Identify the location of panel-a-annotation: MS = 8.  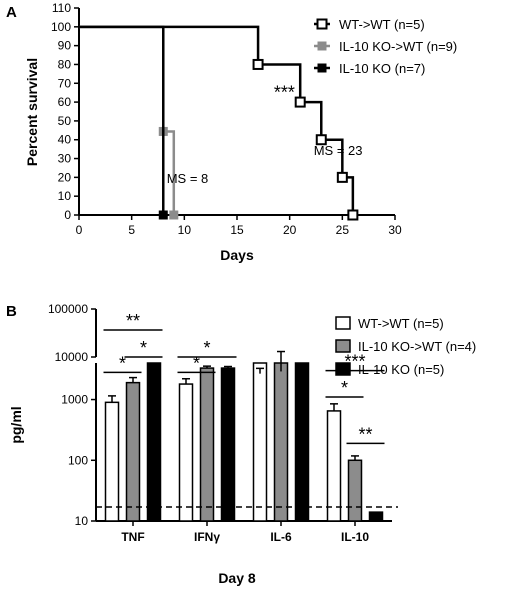
(188, 178).